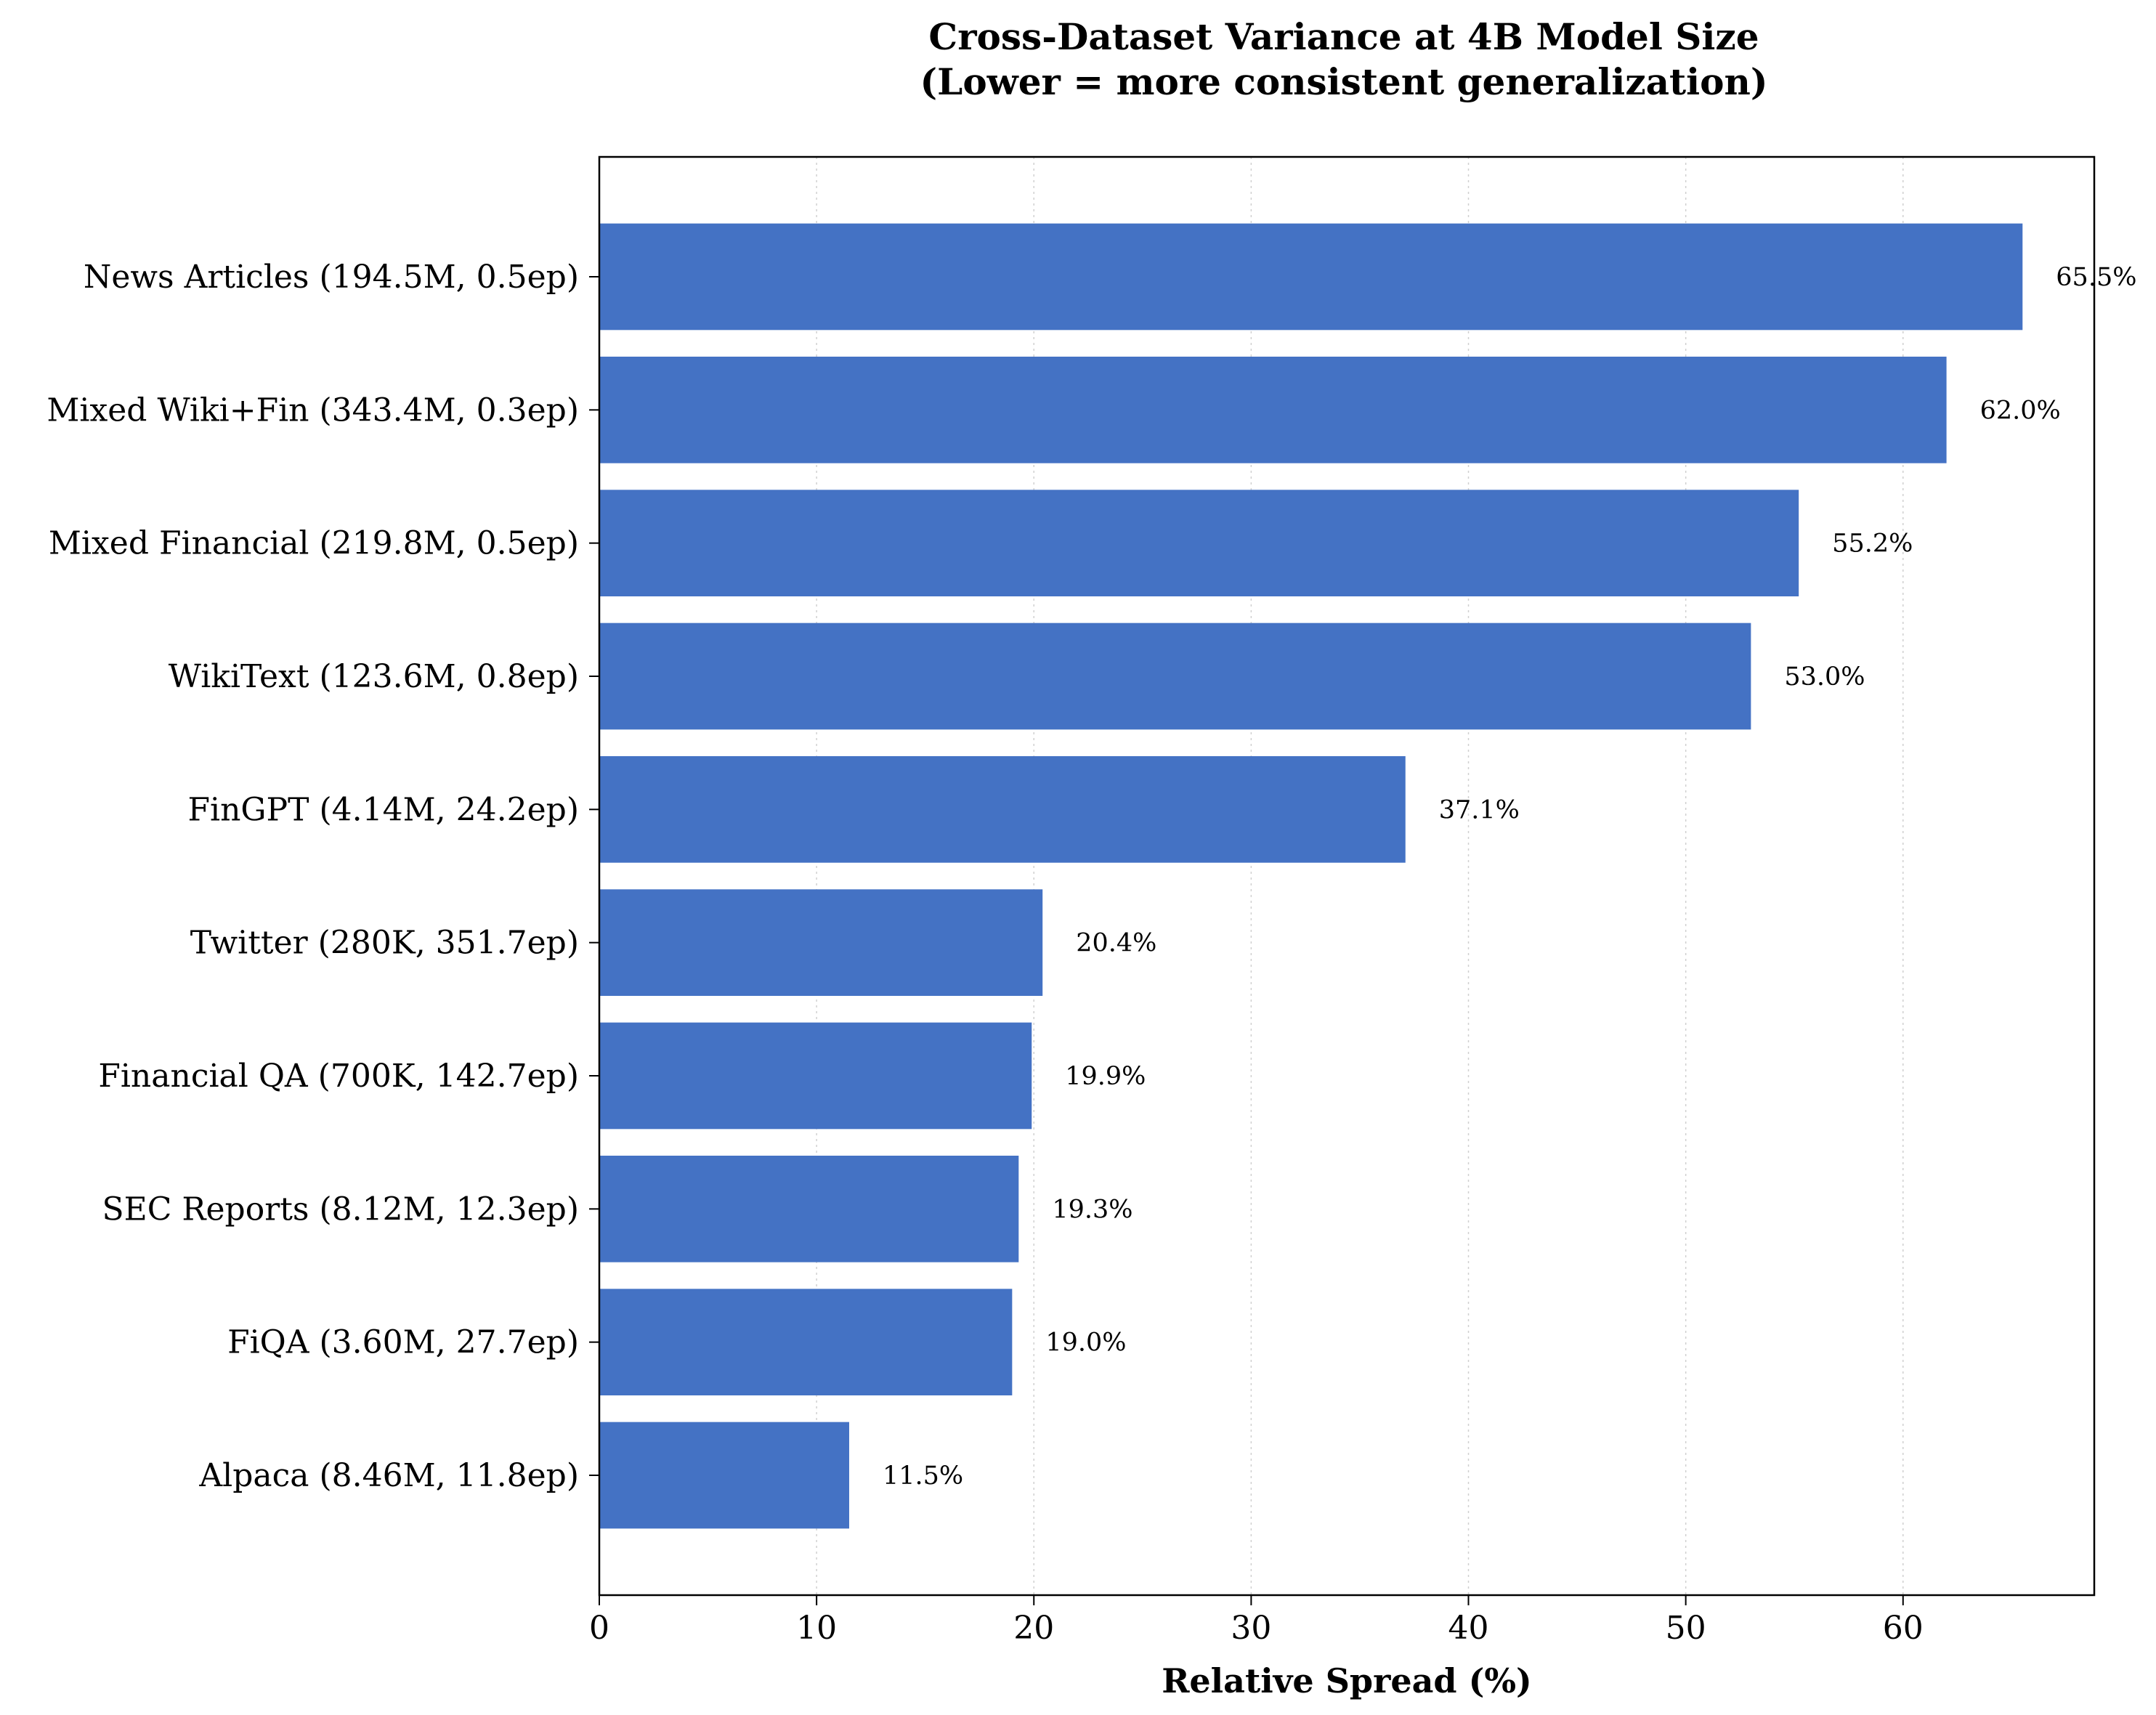  I want to click on value-label: 62.0%, so click(2020, 410).